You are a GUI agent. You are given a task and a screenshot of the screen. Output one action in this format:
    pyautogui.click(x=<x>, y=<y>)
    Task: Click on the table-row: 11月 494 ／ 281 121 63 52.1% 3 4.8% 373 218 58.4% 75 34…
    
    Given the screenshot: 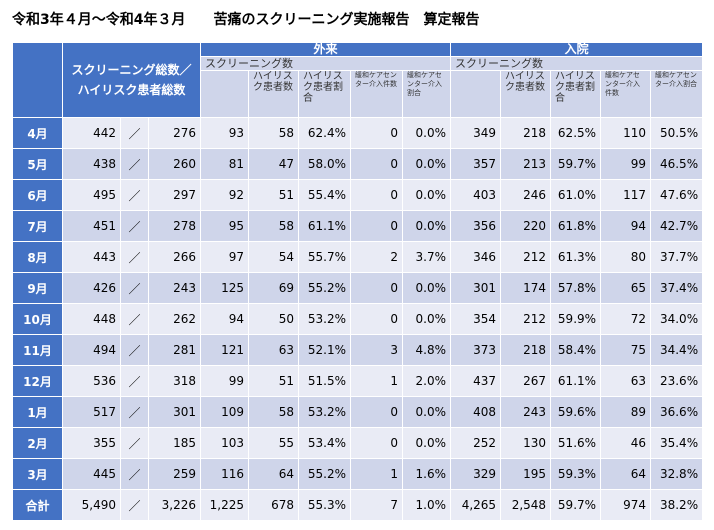 What is the action you would take?
    pyautogui.click(x=358, y=350)
    